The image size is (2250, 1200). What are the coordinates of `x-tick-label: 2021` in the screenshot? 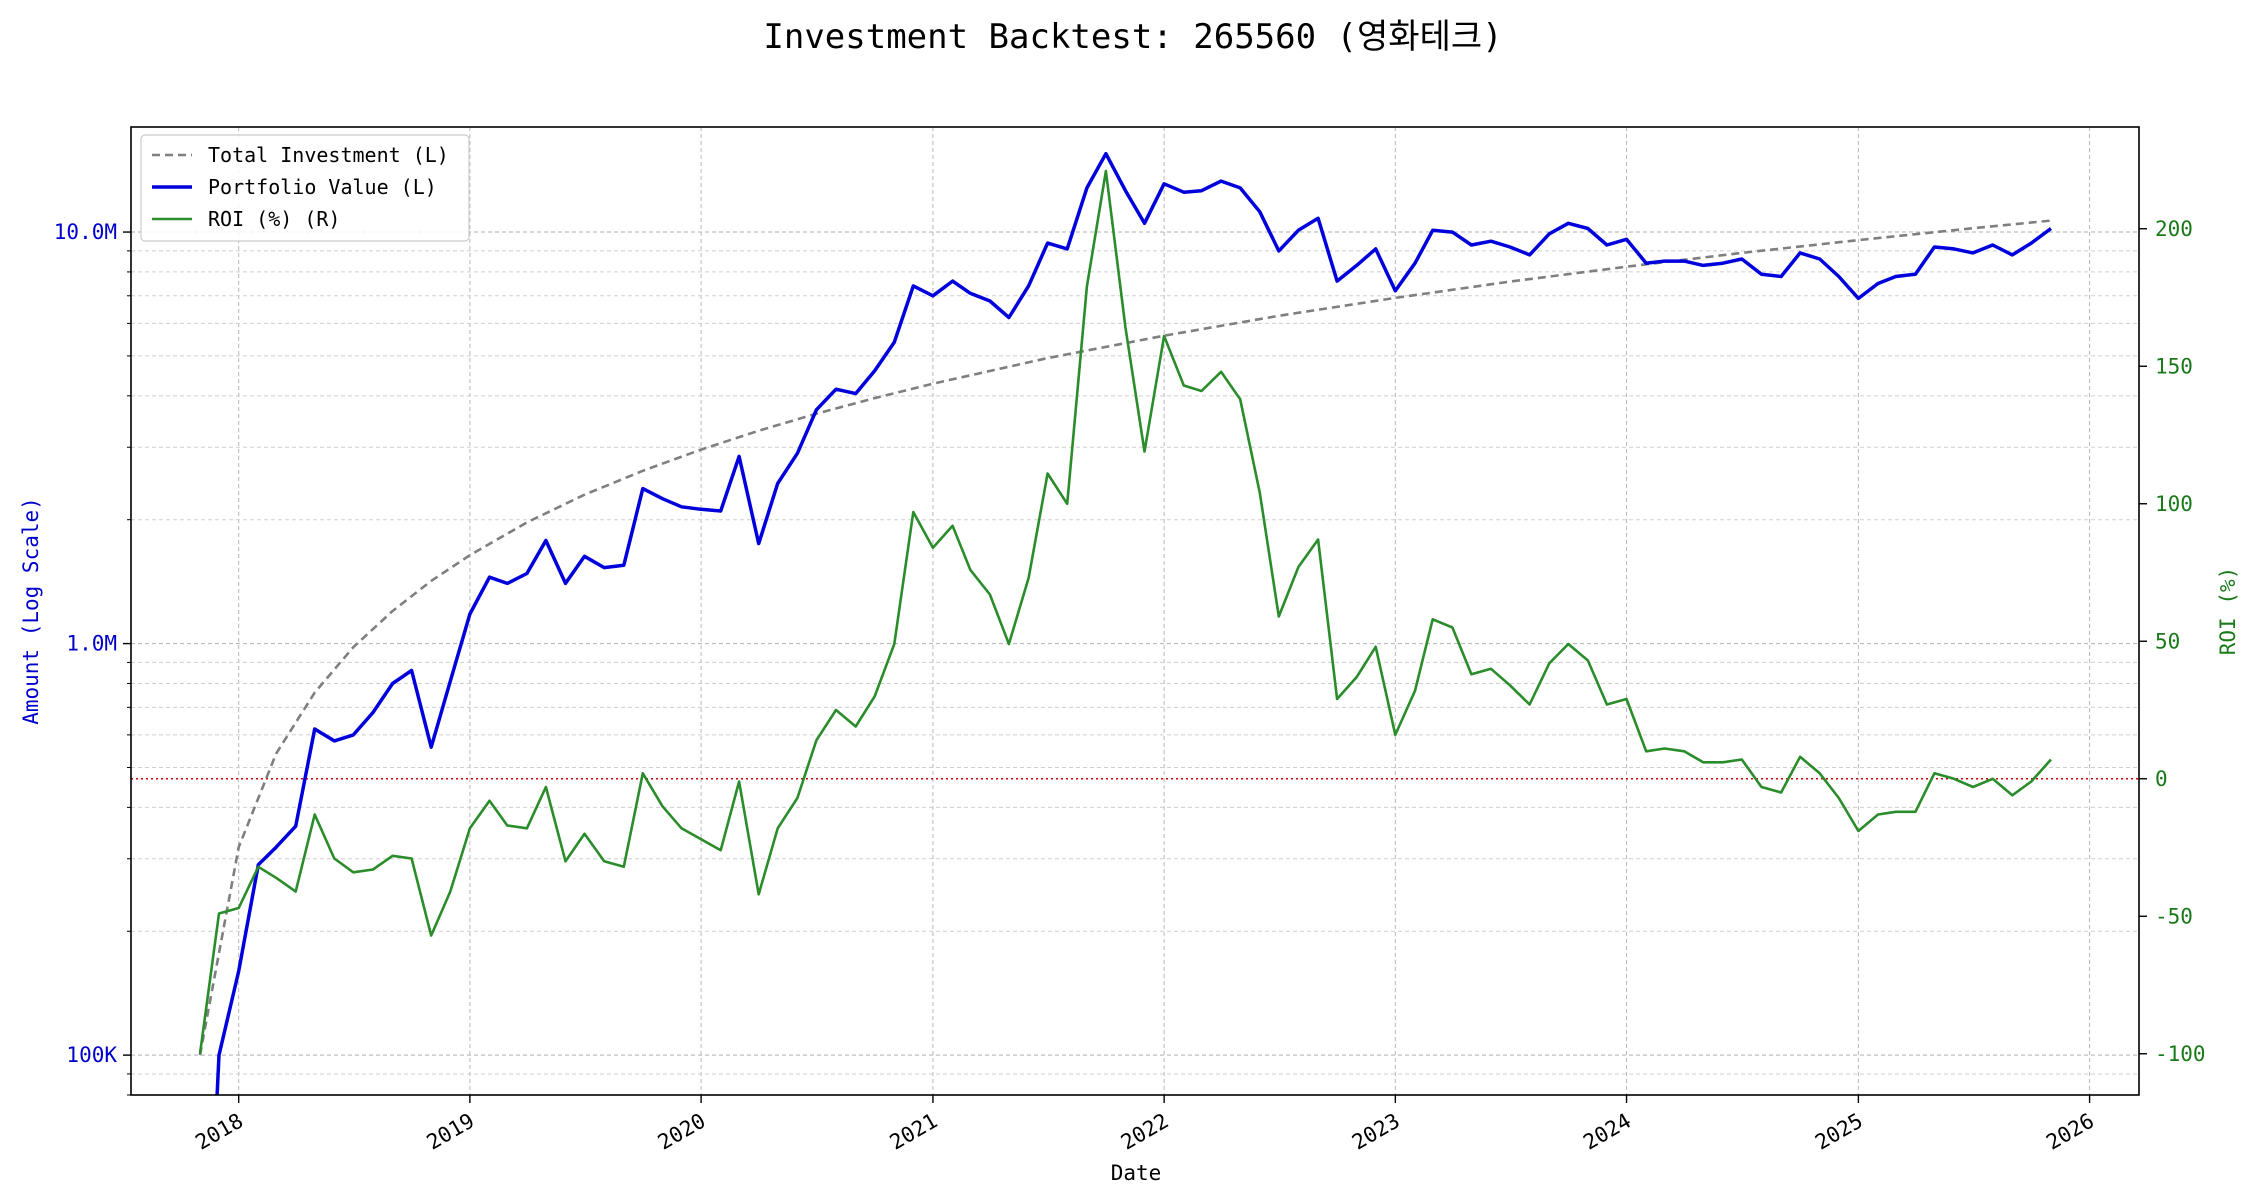 It's located at (914, 1132).